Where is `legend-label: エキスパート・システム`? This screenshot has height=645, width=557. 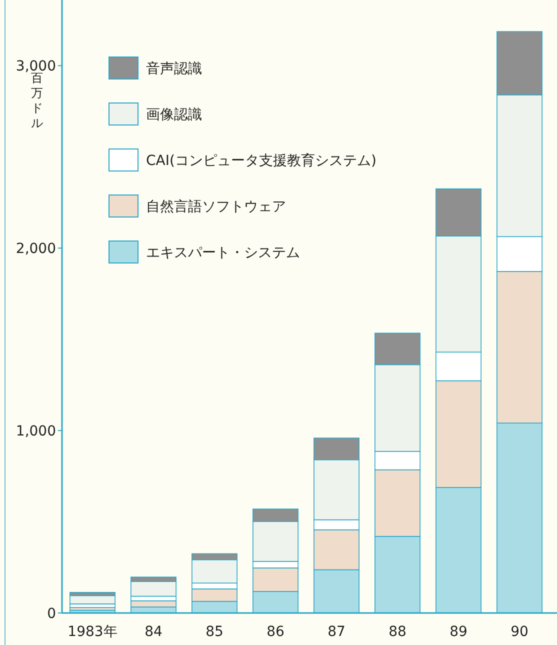 legend-label: エキスパート・システム is located at coordinates (223, 253).